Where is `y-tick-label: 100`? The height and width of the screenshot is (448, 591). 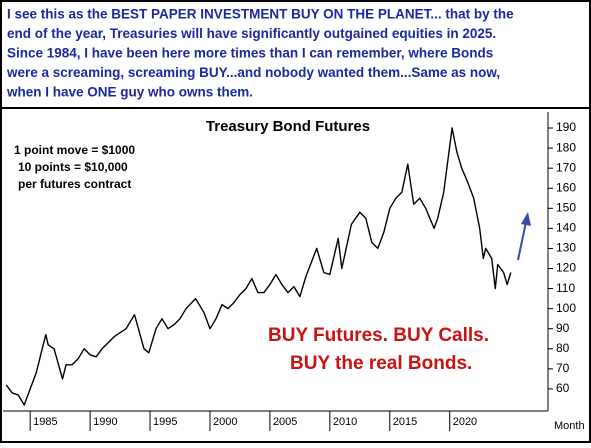 y-tick-label: 100 is located at coordinates (566, 308).